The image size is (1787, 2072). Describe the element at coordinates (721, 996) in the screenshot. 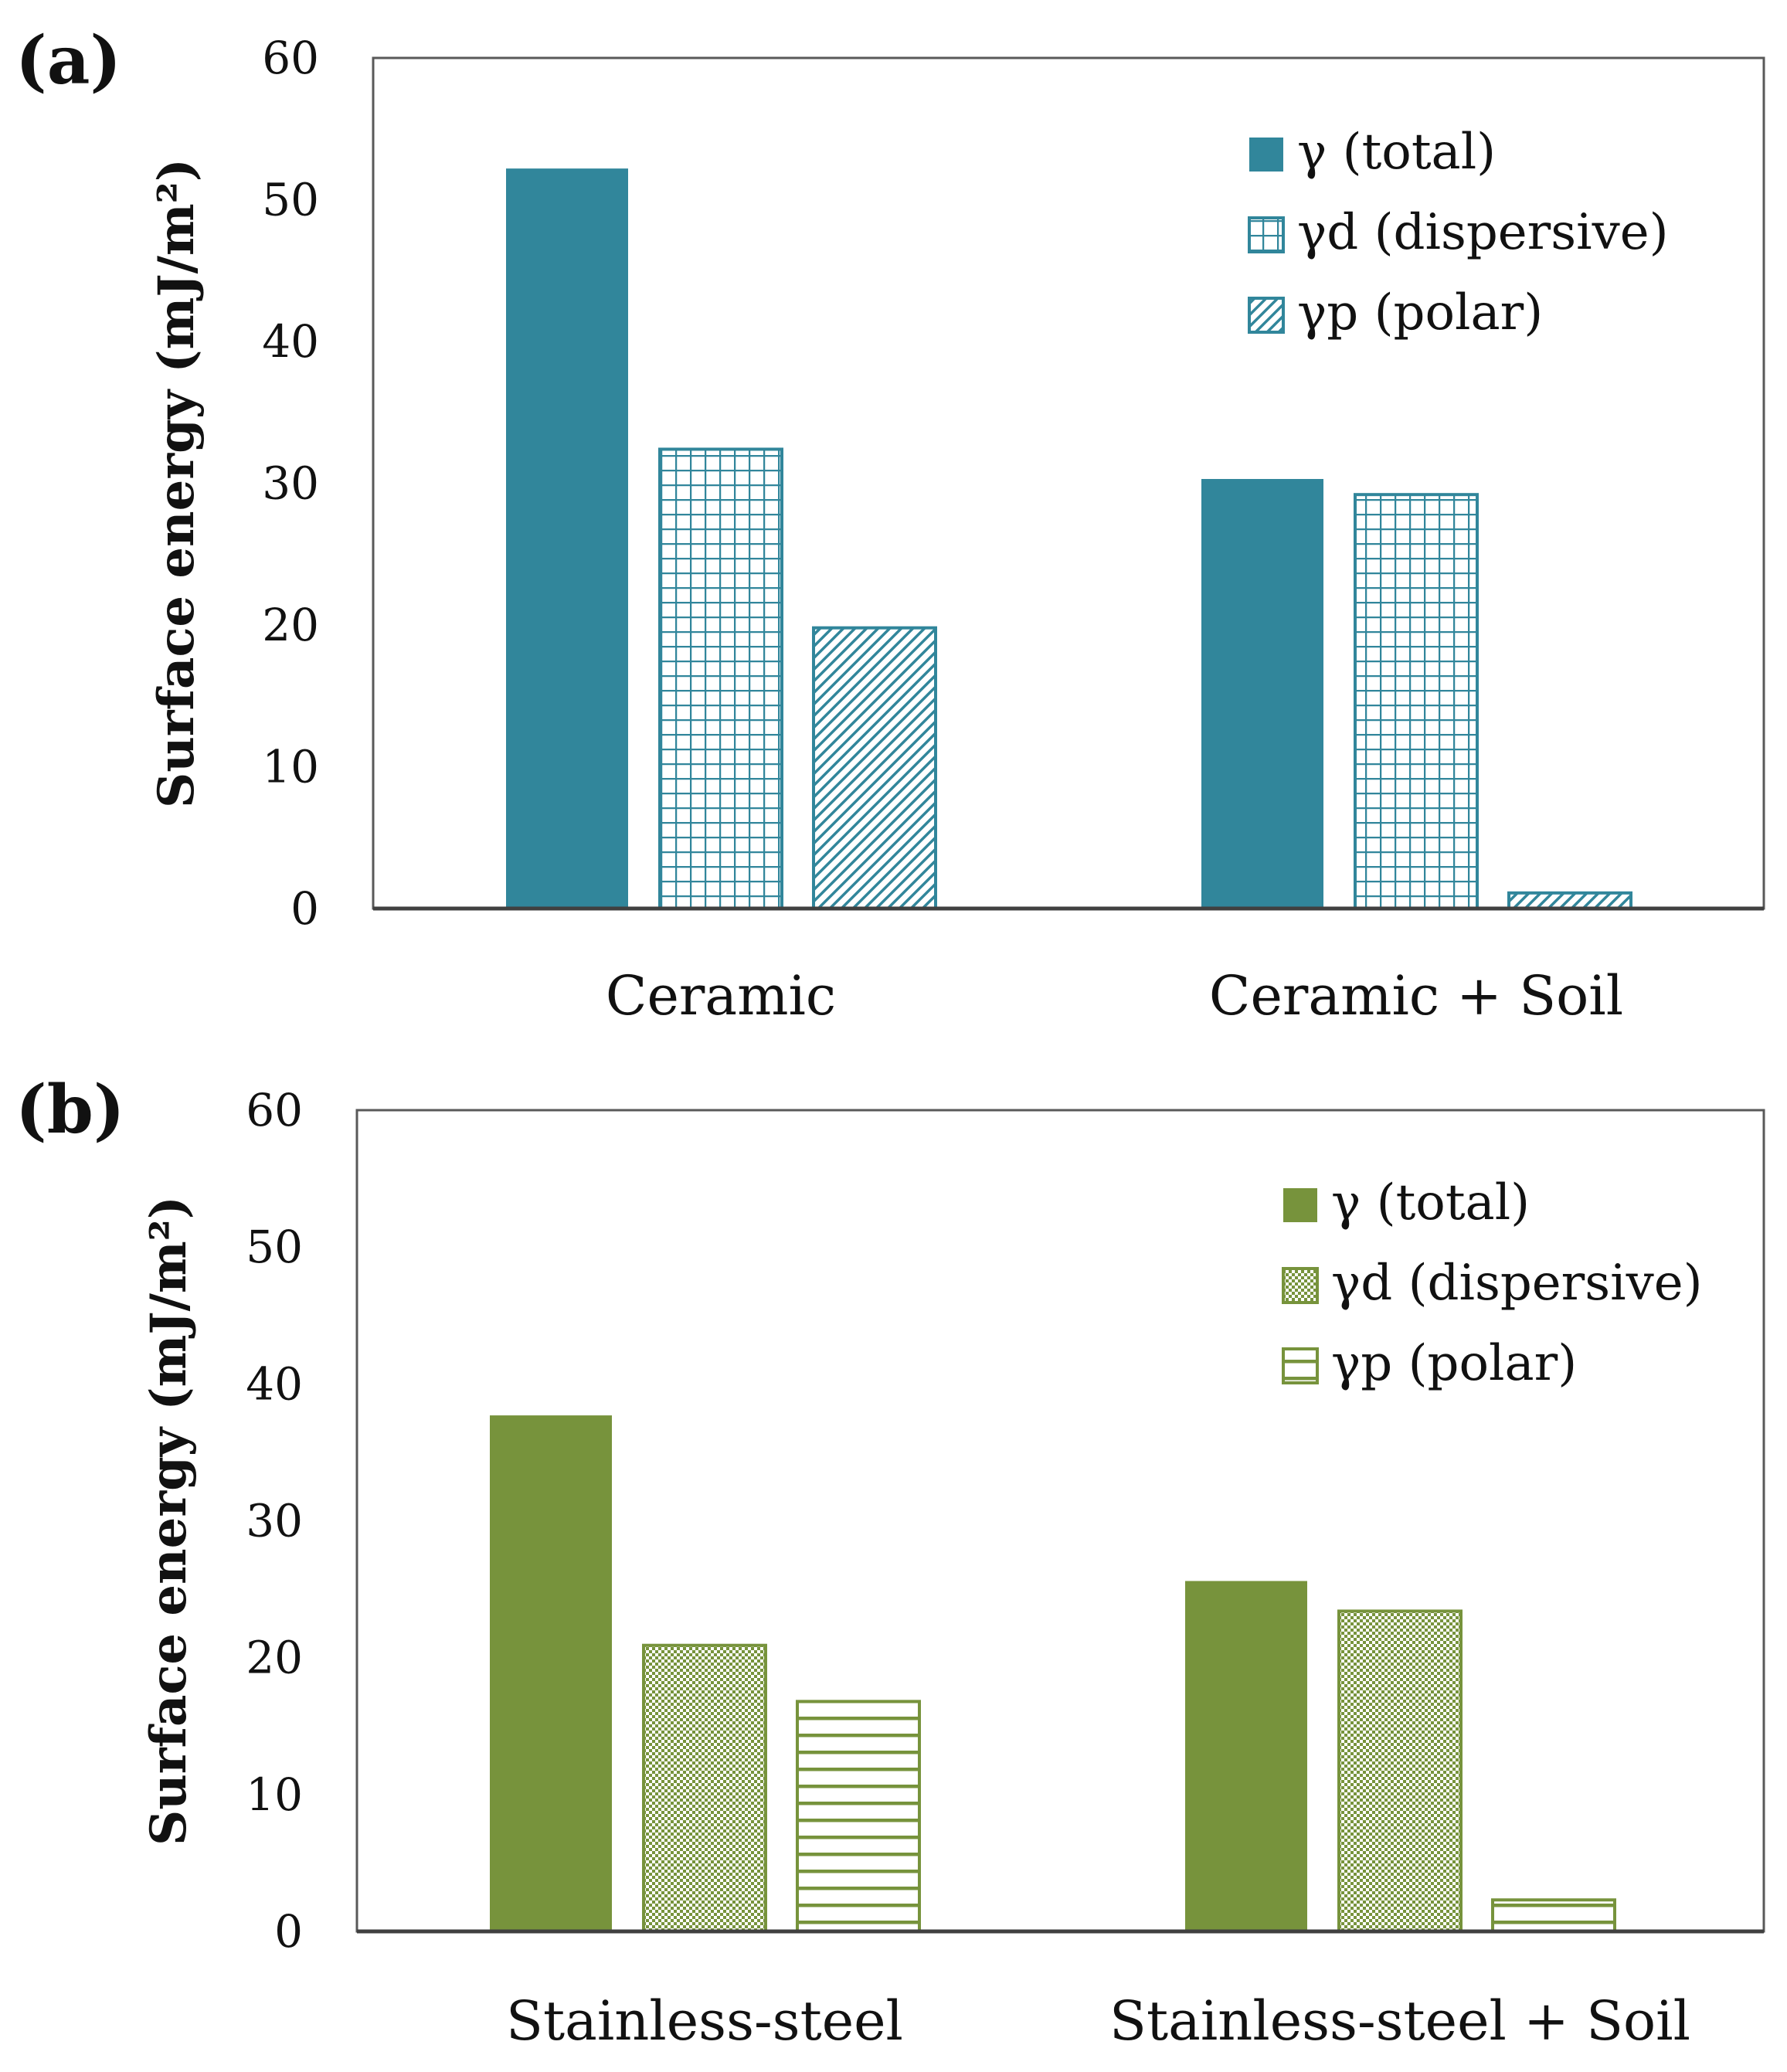

I see `category-label: Ceramic` at that location.